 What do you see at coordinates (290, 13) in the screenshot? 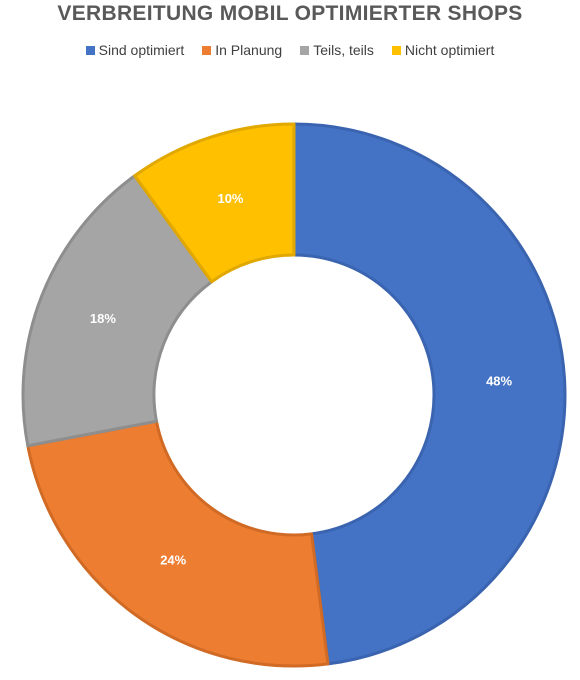
I see `chart-title: VERBREITUNG MOBIL OPTIMIERTER SHOPS` at bounding box center [290, 13].